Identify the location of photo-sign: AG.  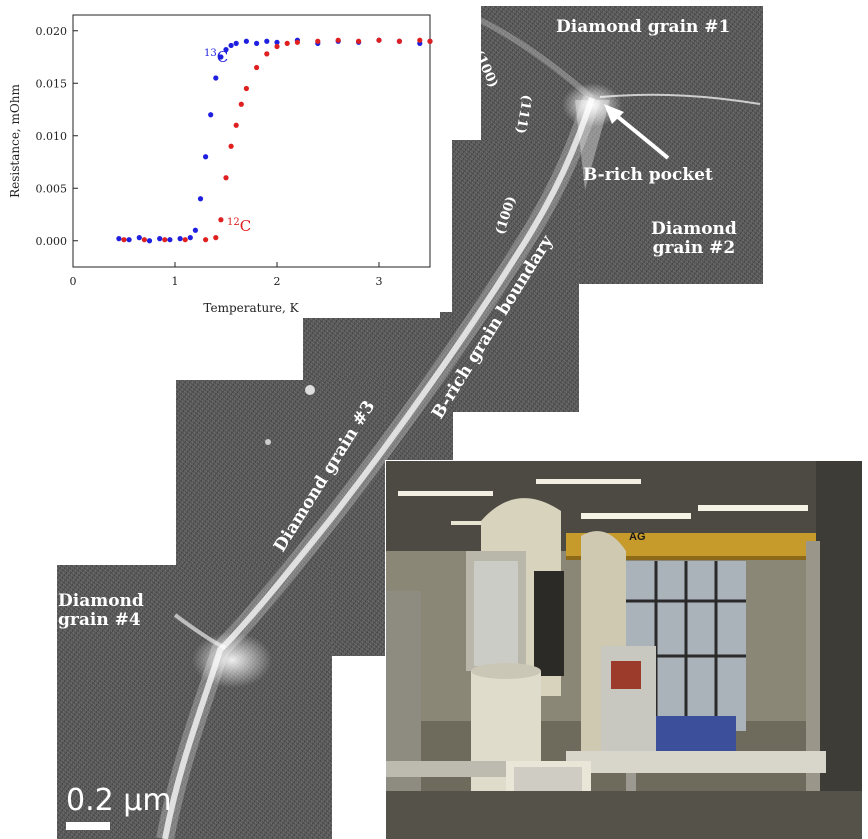
(637, 537).